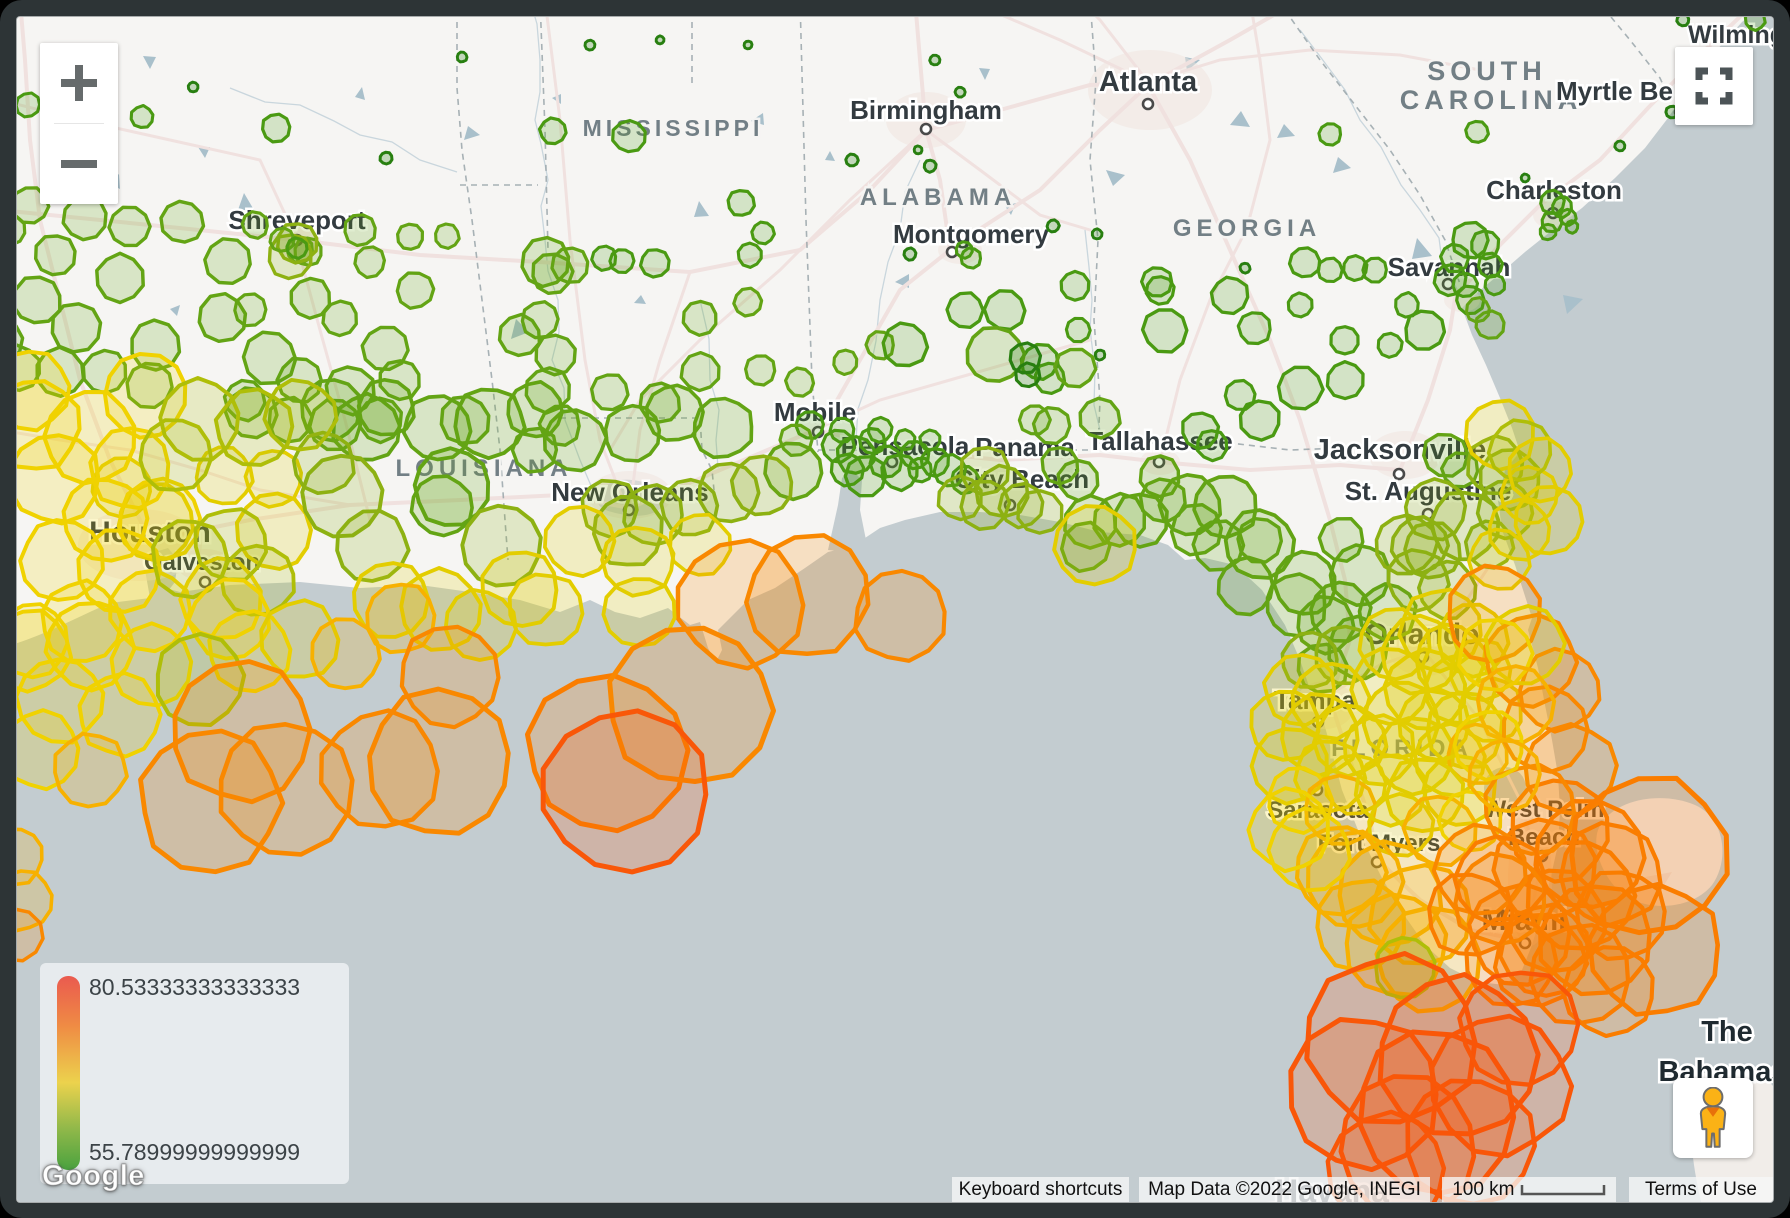 This screenshot has width=1790, height=1218. What do you see at coordinates (1148, 82) in the screenshot?
I see `svg-text: Atlanta` at bounding box center [1148, 82].